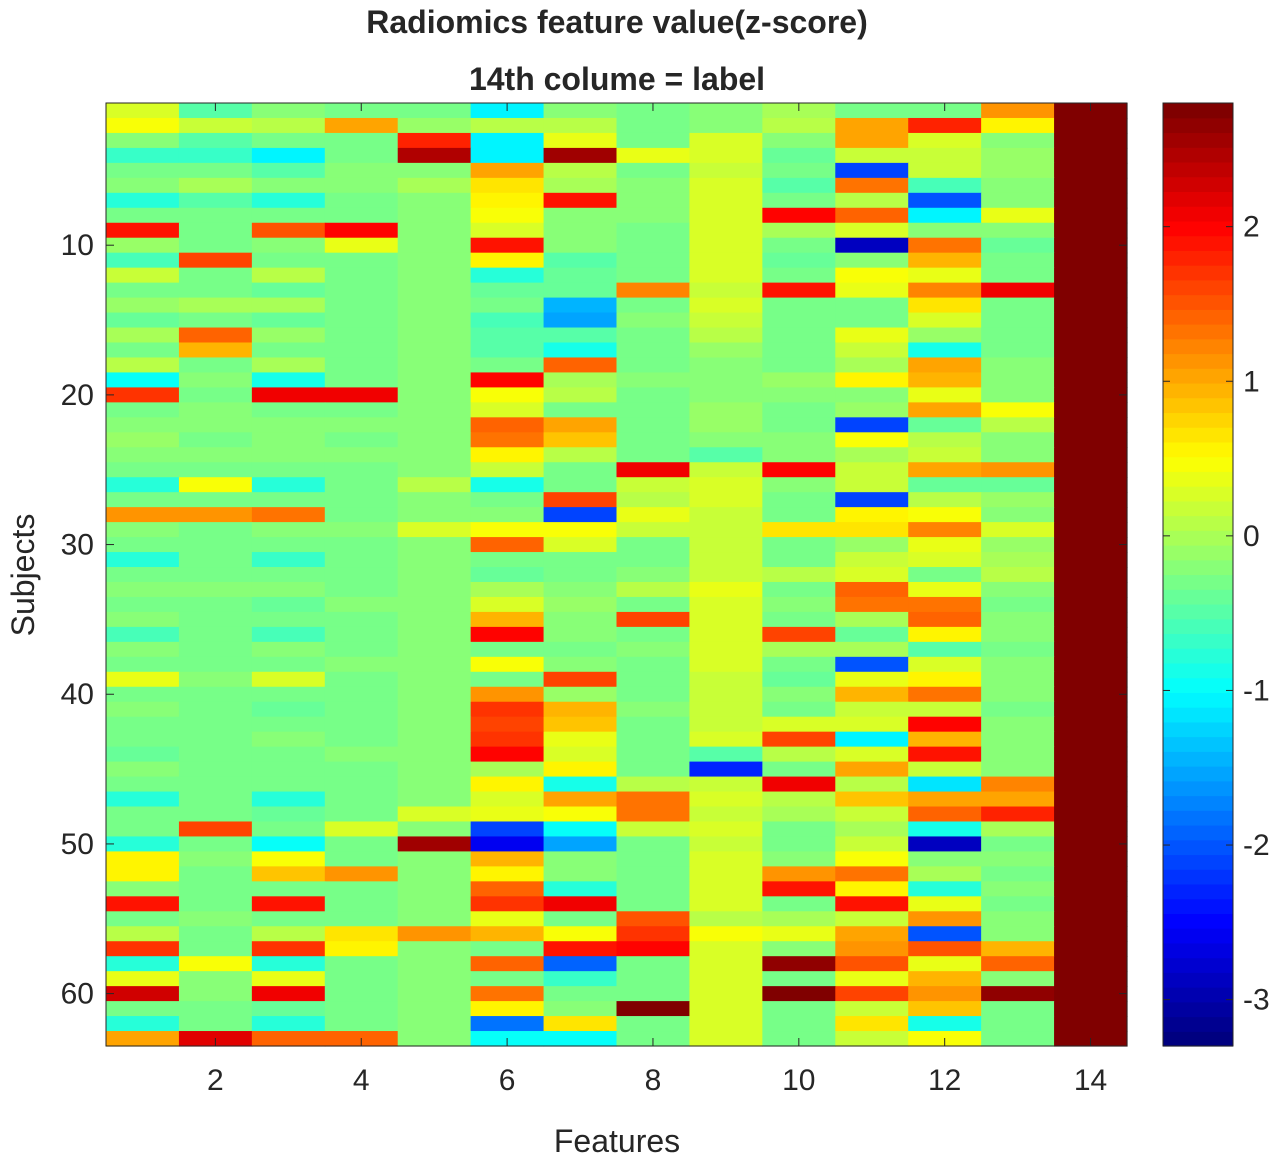 The width and height of the screenshot is (1280, 1162). I want to click on x-tick-label: 2, so click(215, 1080).